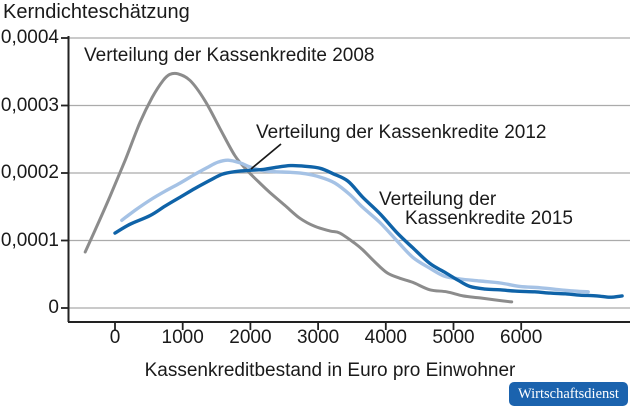 This screenshot has height=409, width=630. What do you see at coordinates (266, 156) in the screenshot?
I see `annotation-2012-leader-line` at bounding box center [266, 156].